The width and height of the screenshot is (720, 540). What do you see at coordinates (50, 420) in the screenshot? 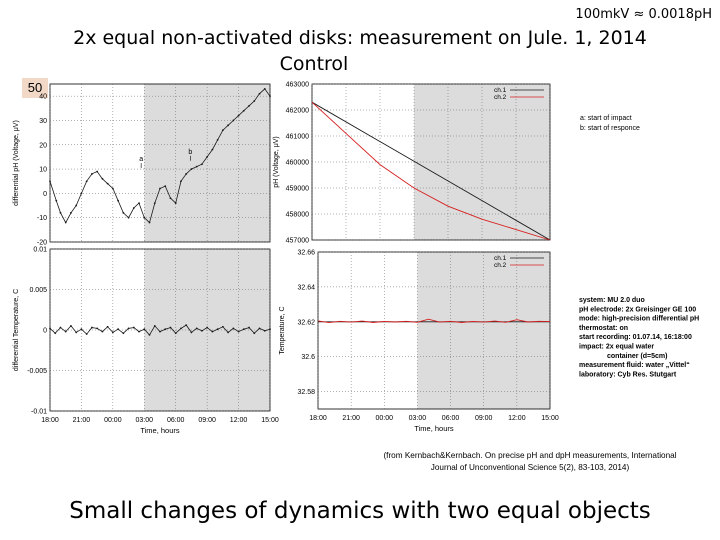
I see `x-tick-label: 18:00` at bounding box center [50, 420].